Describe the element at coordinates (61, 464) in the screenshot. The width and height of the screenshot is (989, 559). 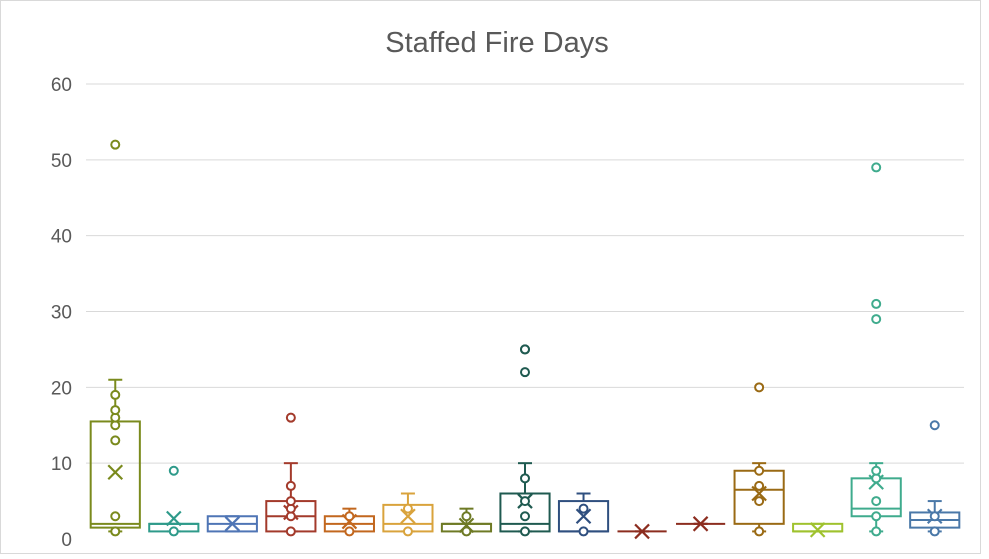
I see `y-tick-label: 10` at that location.